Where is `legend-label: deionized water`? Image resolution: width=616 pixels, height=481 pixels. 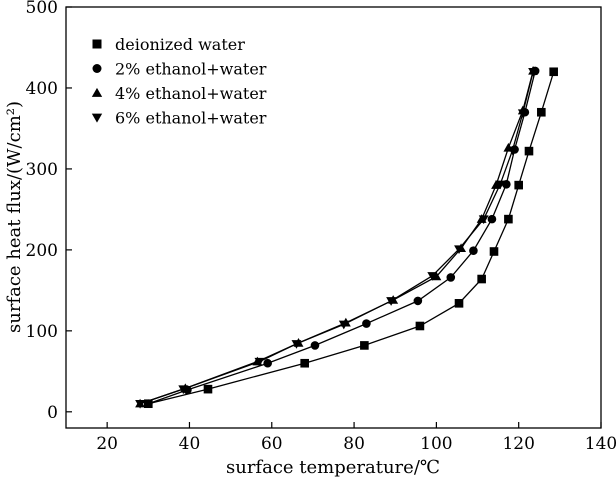
legend-label: deionized water is located at coordinates (180, 44).